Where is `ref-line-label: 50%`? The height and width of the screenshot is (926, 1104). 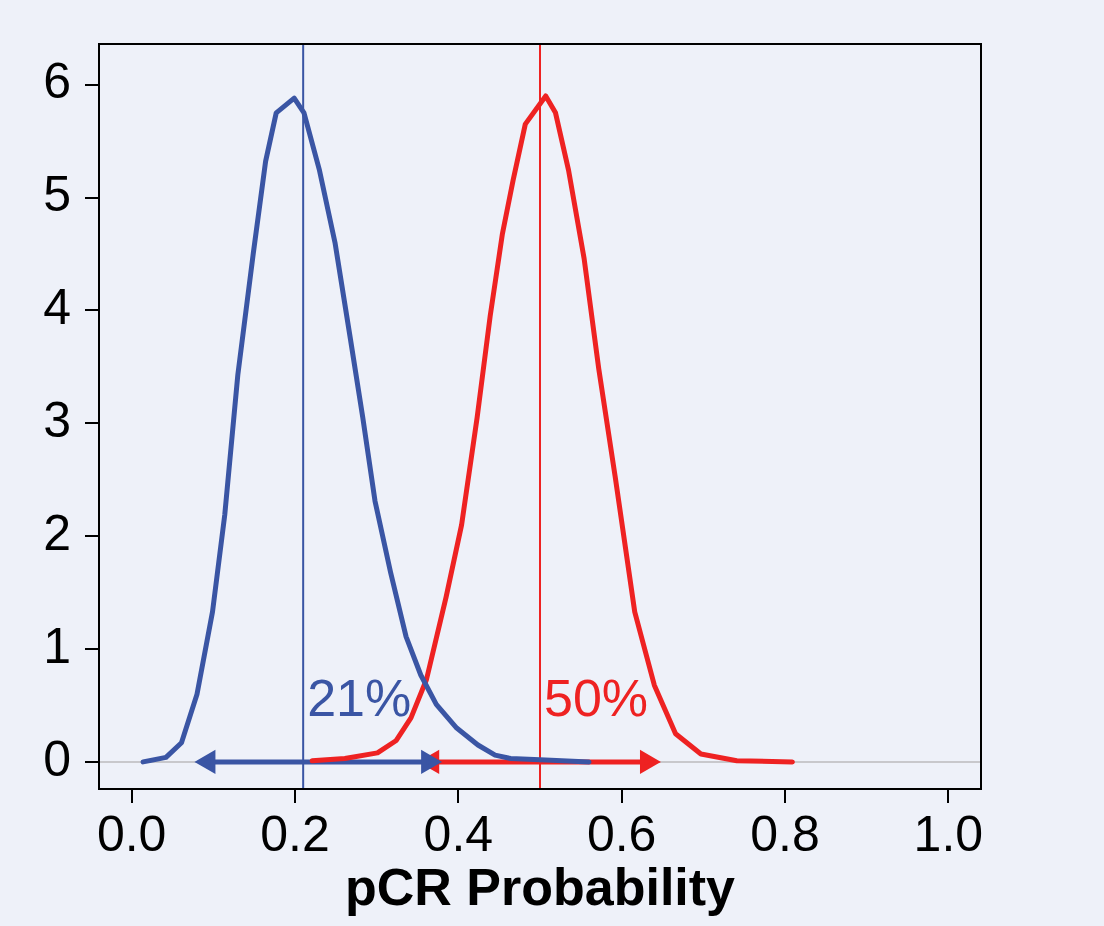
ref-line-label: 50% is located at coordinates (596, 697).